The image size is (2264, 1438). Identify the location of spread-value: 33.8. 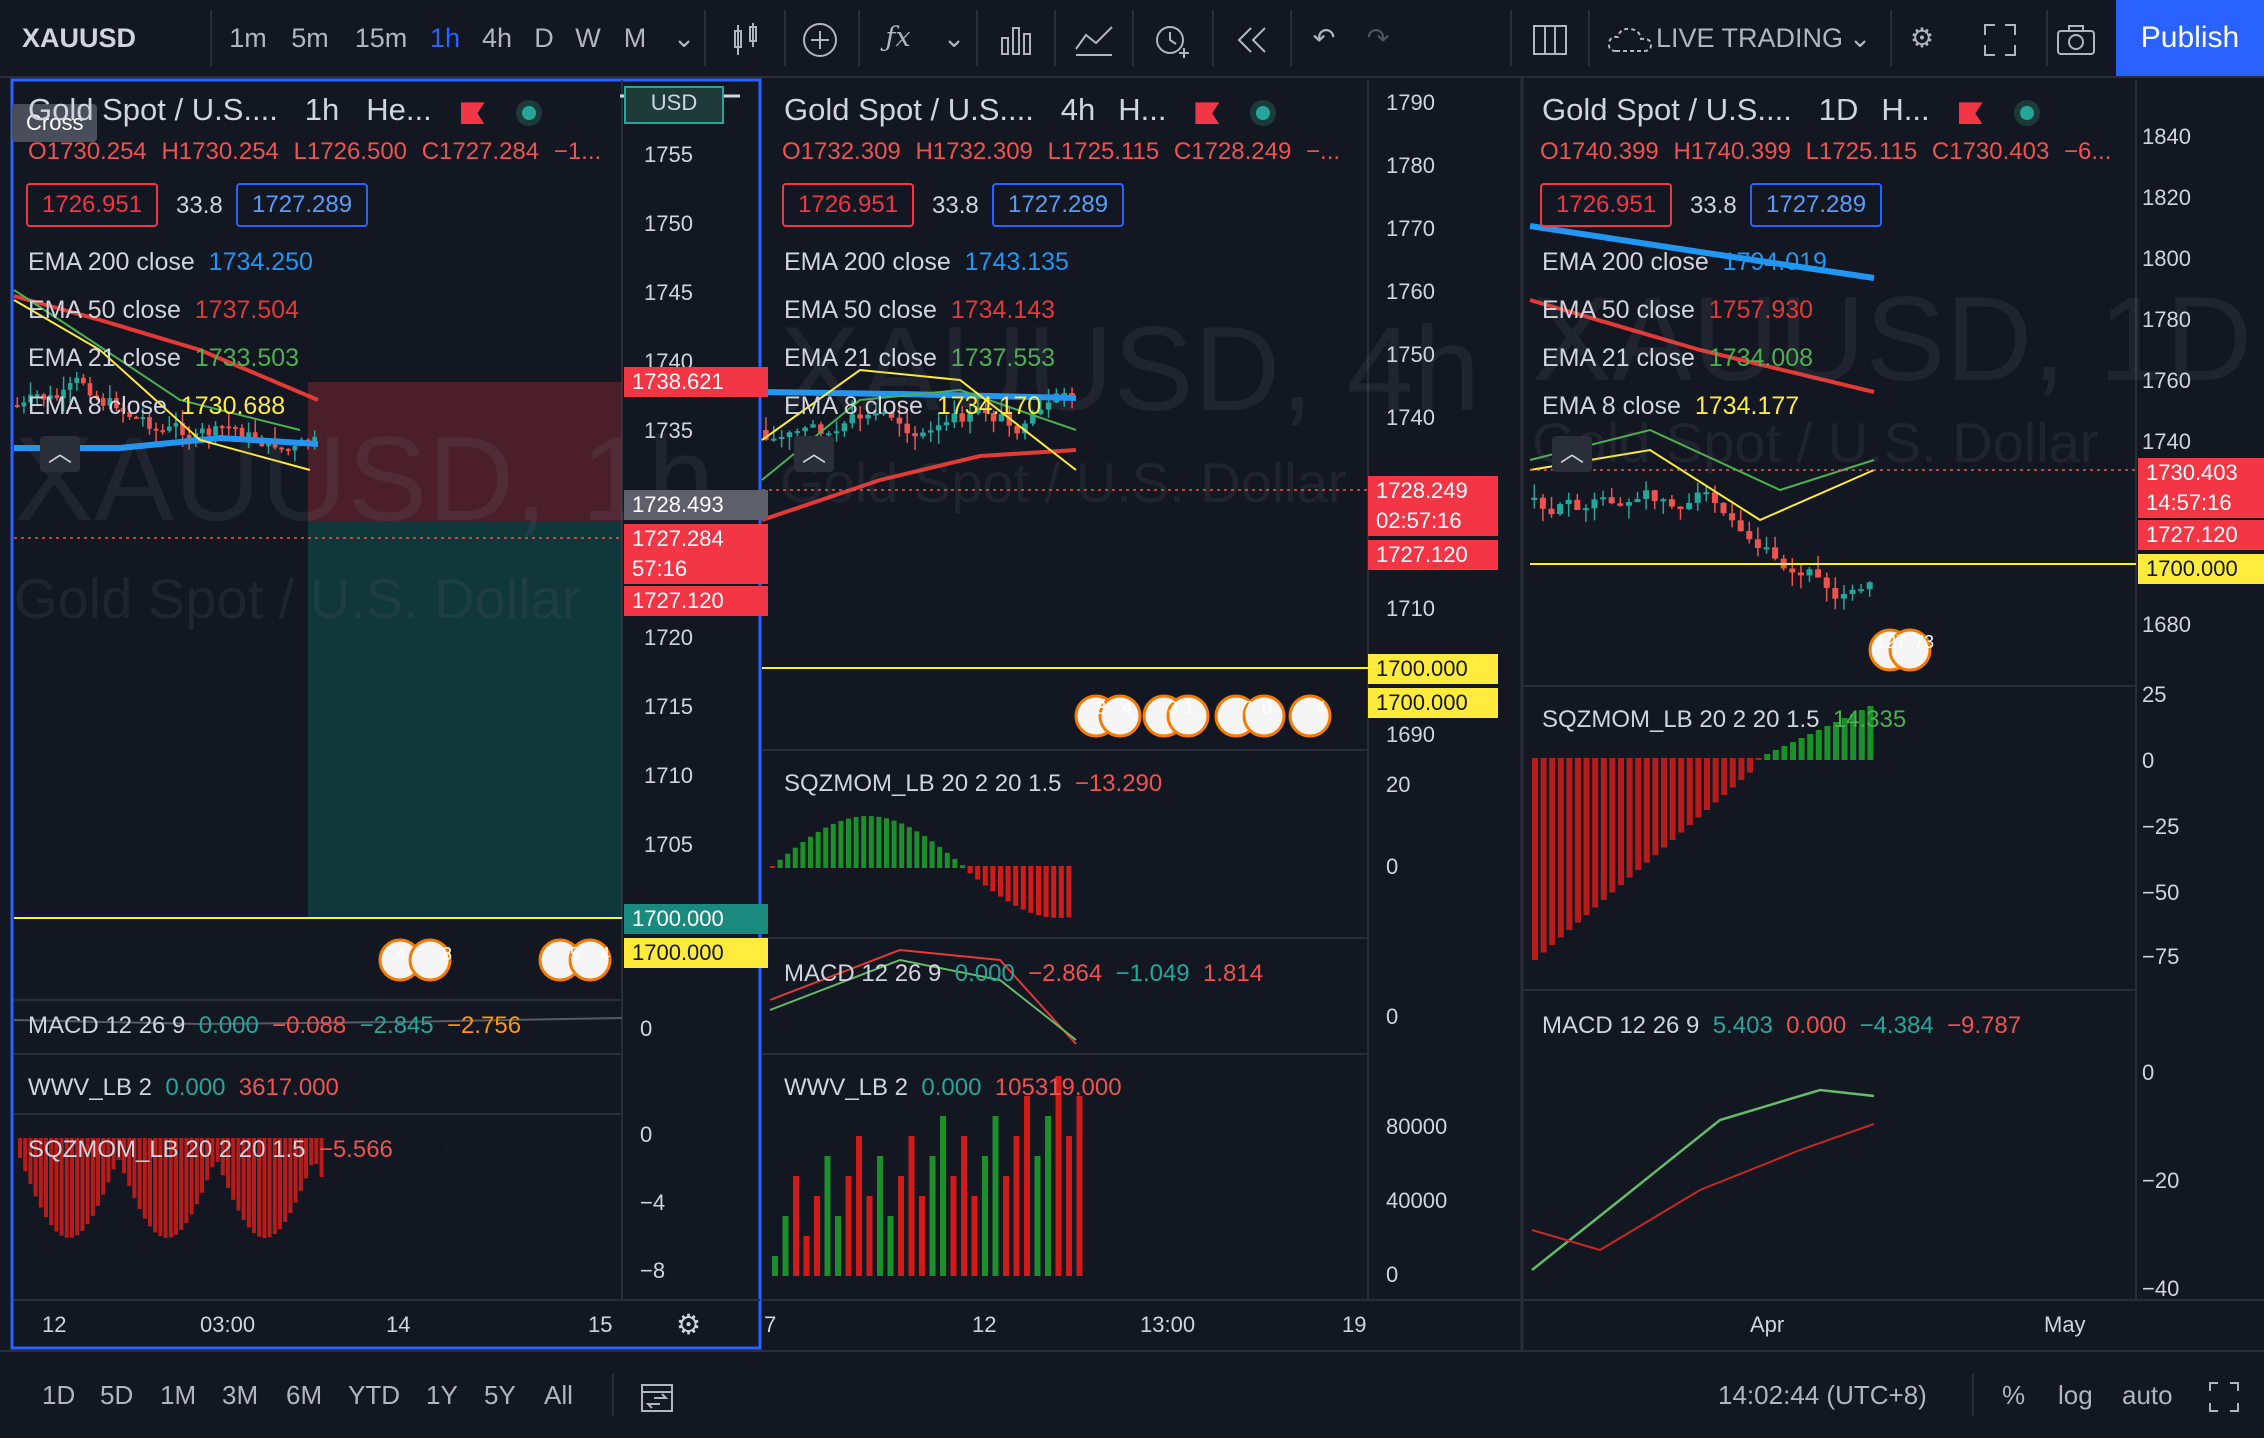
(955, 205).